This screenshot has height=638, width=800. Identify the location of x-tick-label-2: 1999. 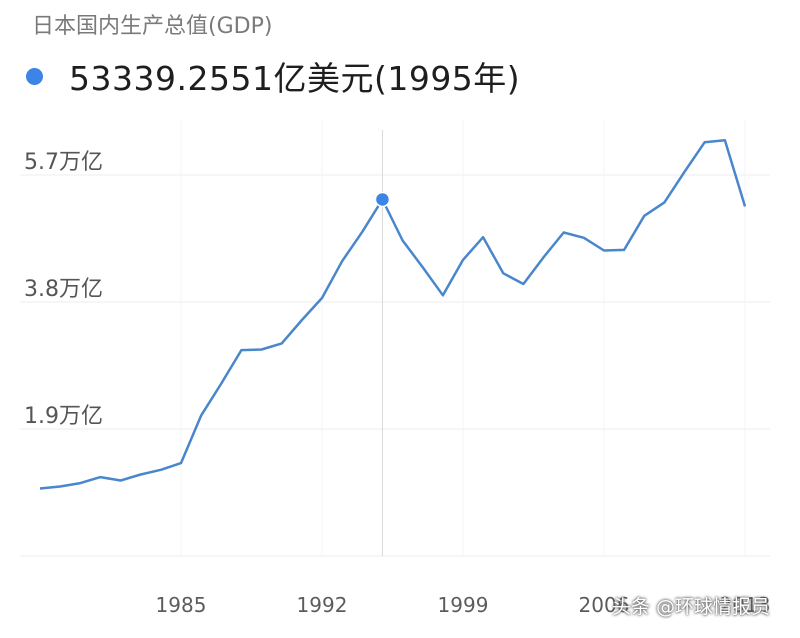
(463, 605).